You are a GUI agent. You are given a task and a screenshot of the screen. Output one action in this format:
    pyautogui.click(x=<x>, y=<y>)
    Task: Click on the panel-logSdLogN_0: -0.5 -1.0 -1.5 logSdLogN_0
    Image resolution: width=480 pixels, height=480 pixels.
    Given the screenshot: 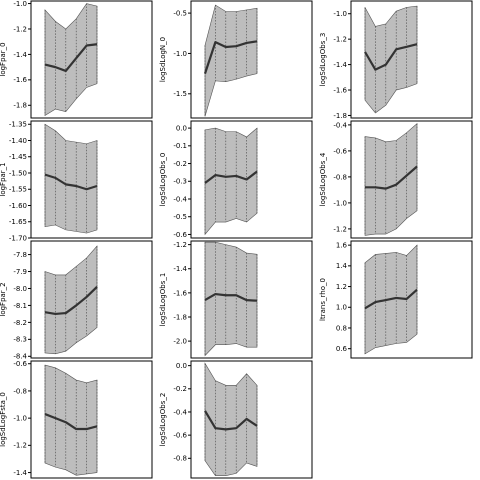 What is the action you would take?
    pyautogui.click(x=236, y=59)
    